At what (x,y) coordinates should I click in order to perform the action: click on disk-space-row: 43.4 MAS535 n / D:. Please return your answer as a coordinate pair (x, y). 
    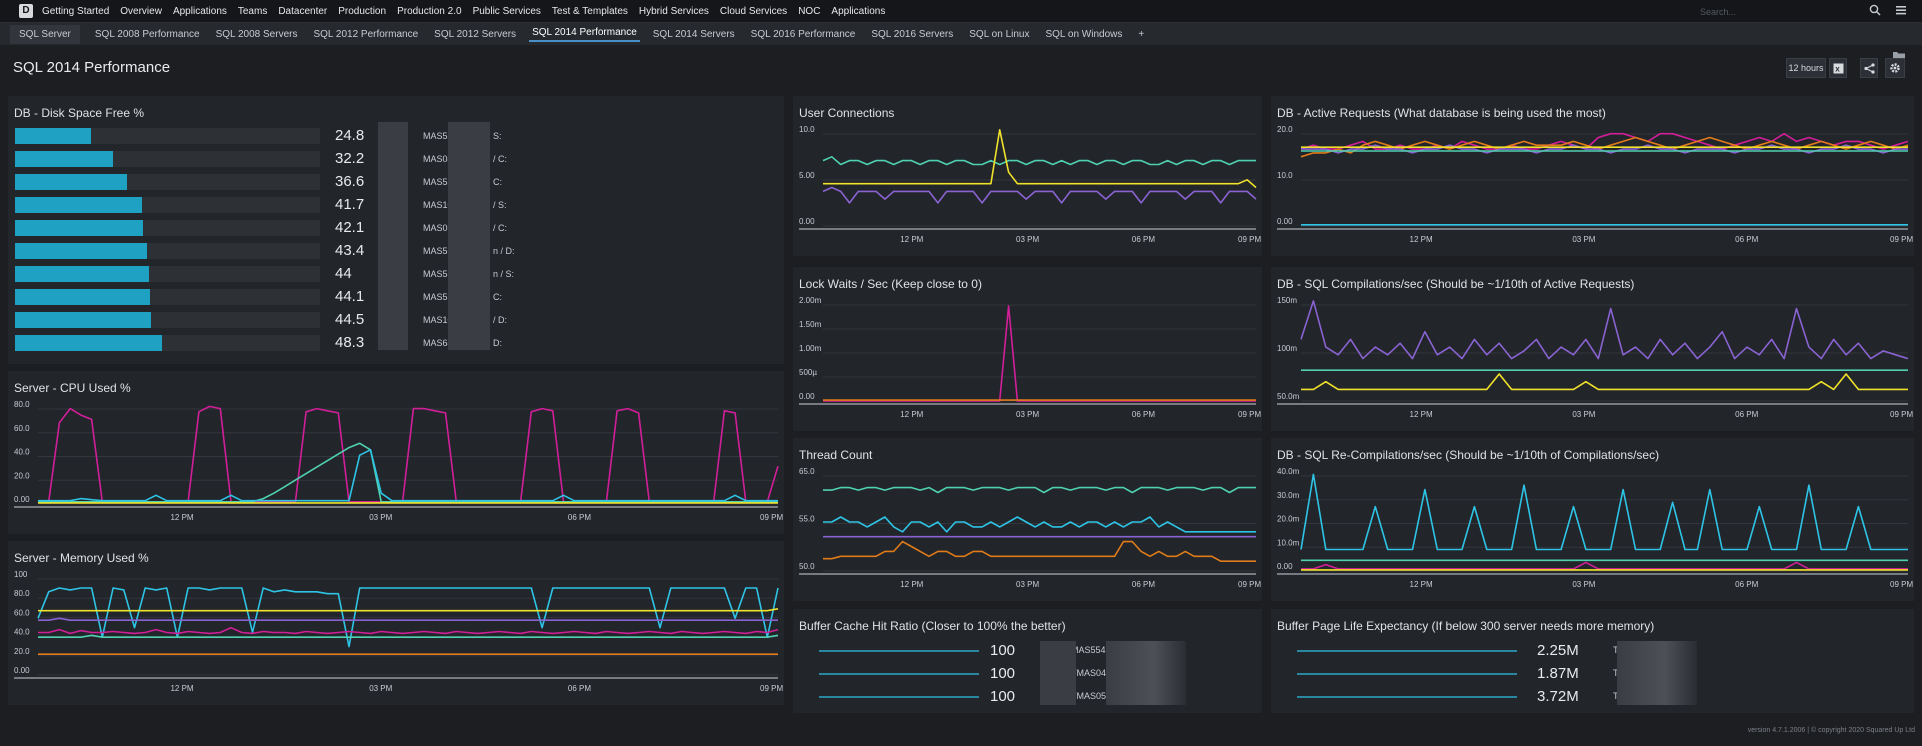
    Looking at the image, I should click on (395, 250).